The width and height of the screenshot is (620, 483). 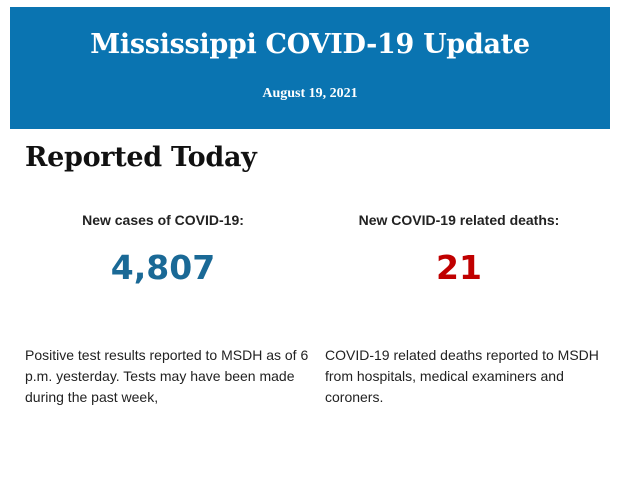 I want to click on new-cases-value: 4,807, so click(x=163, y=267).